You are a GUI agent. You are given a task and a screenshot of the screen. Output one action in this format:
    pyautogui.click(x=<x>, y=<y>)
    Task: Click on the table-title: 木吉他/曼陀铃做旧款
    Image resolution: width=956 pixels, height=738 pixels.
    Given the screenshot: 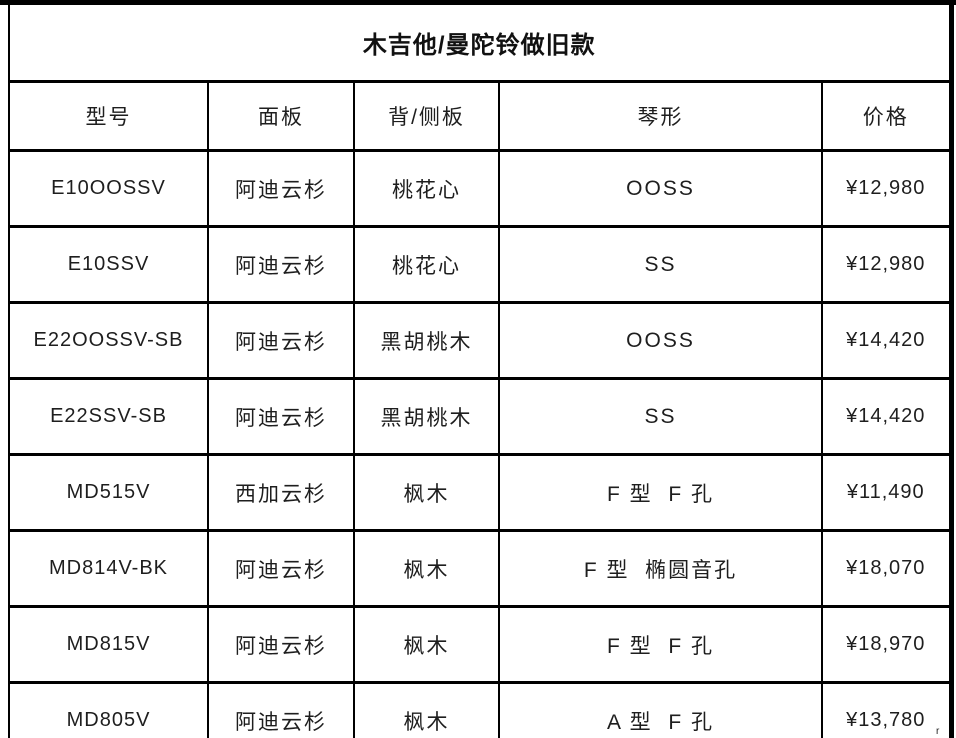 What is the action you would take?
    pyautogui.click(x=480, y=44)
    